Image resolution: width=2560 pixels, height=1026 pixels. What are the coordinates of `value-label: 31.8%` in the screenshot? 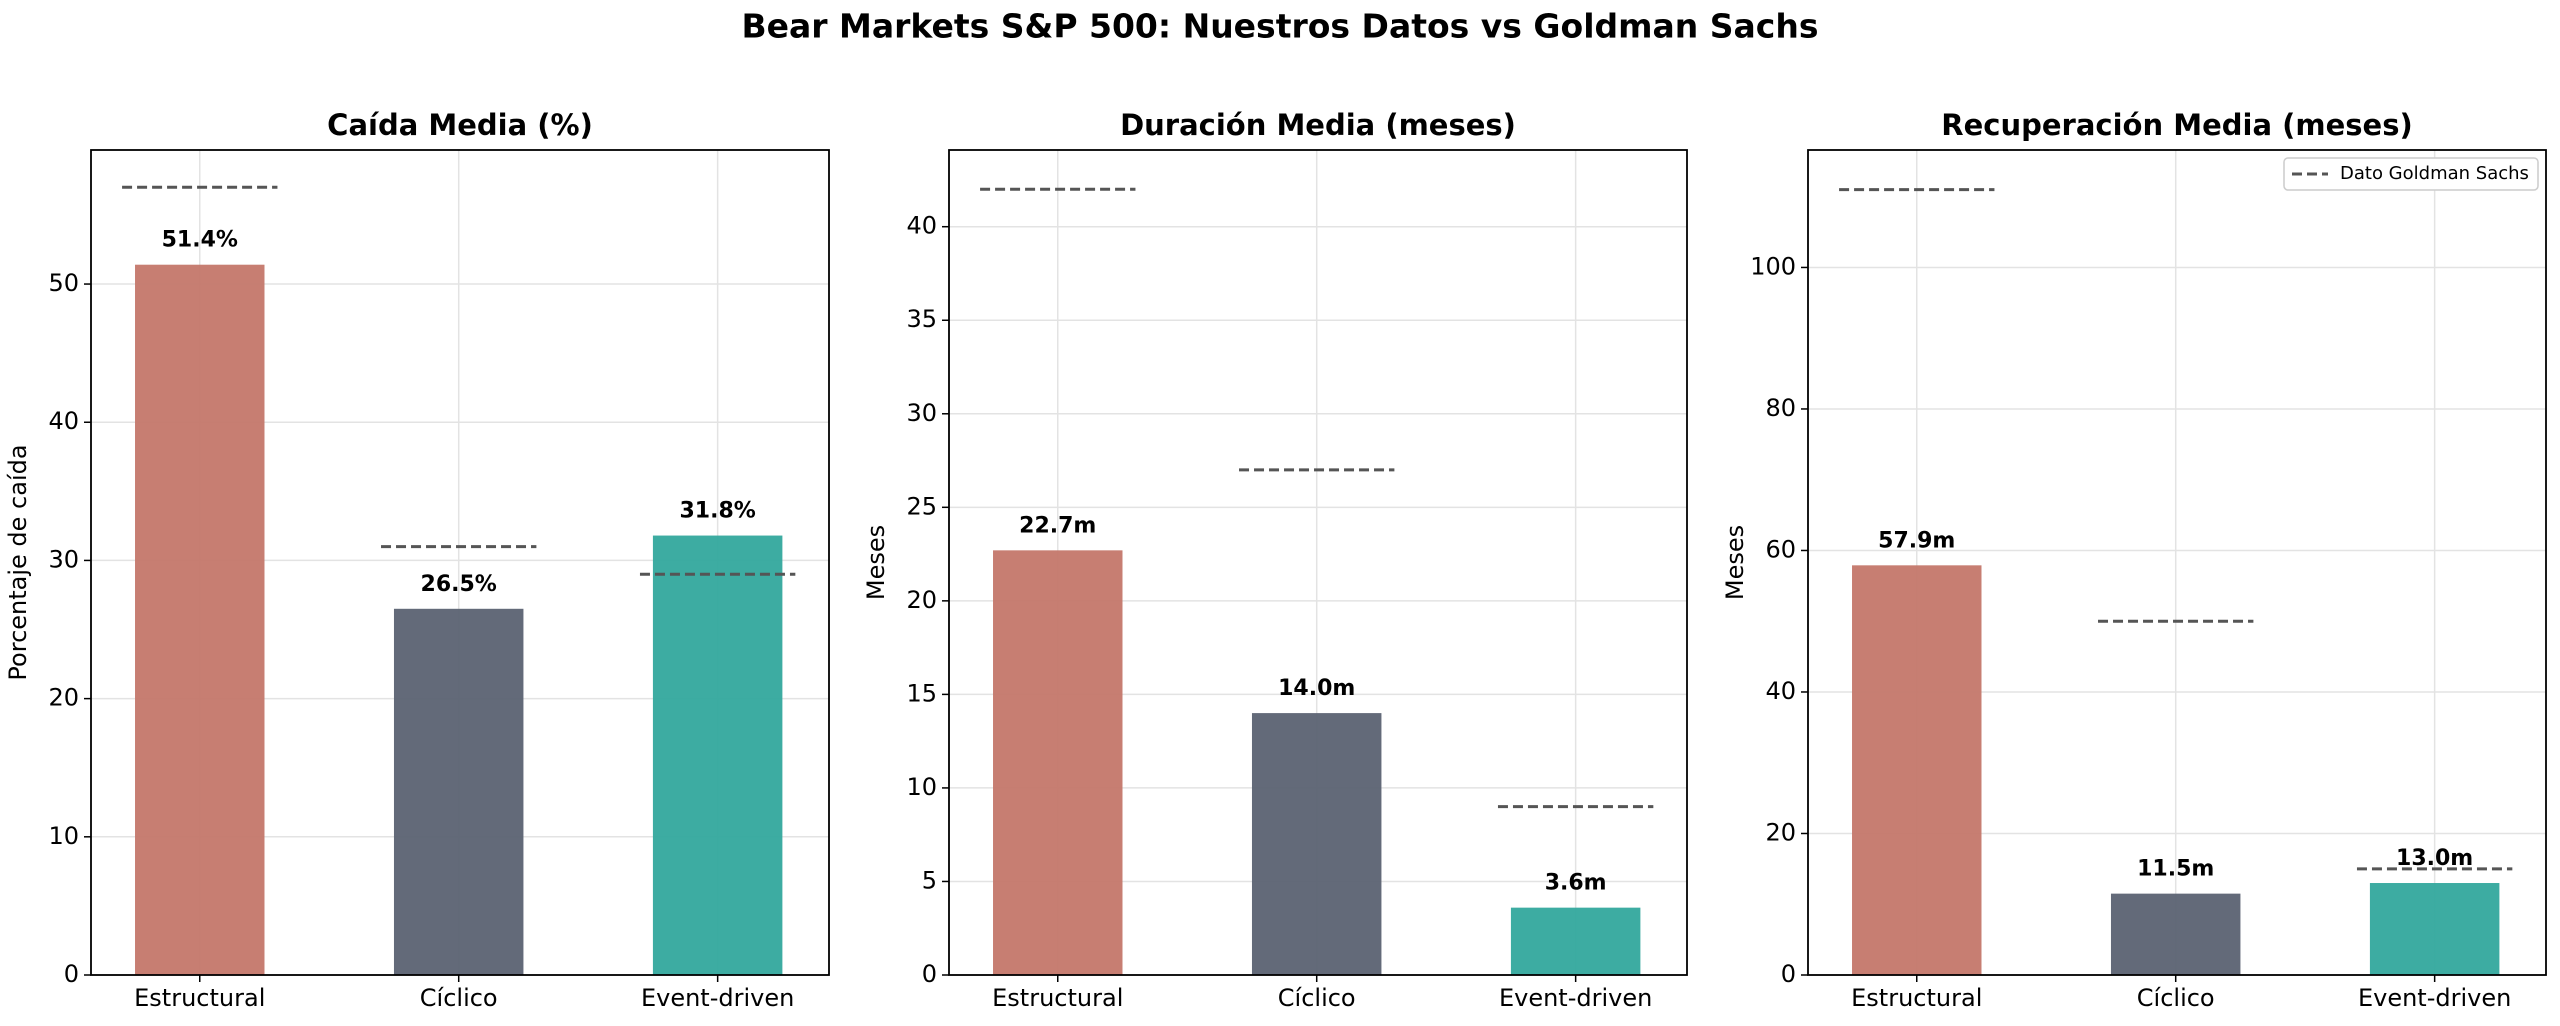 It's located at (717, 511).